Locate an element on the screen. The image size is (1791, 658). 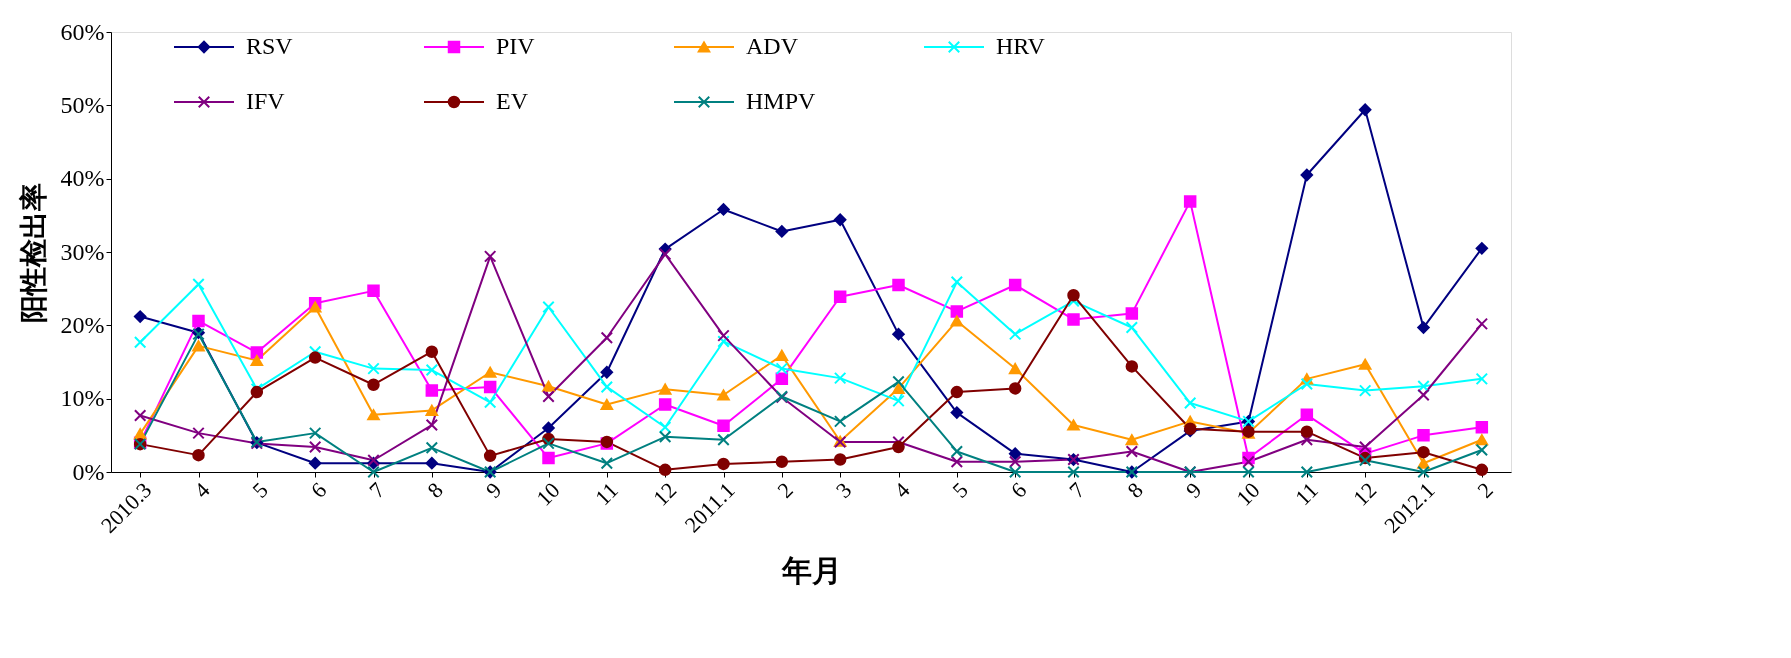
legend-label: EV is located at coordinates (512, 101).